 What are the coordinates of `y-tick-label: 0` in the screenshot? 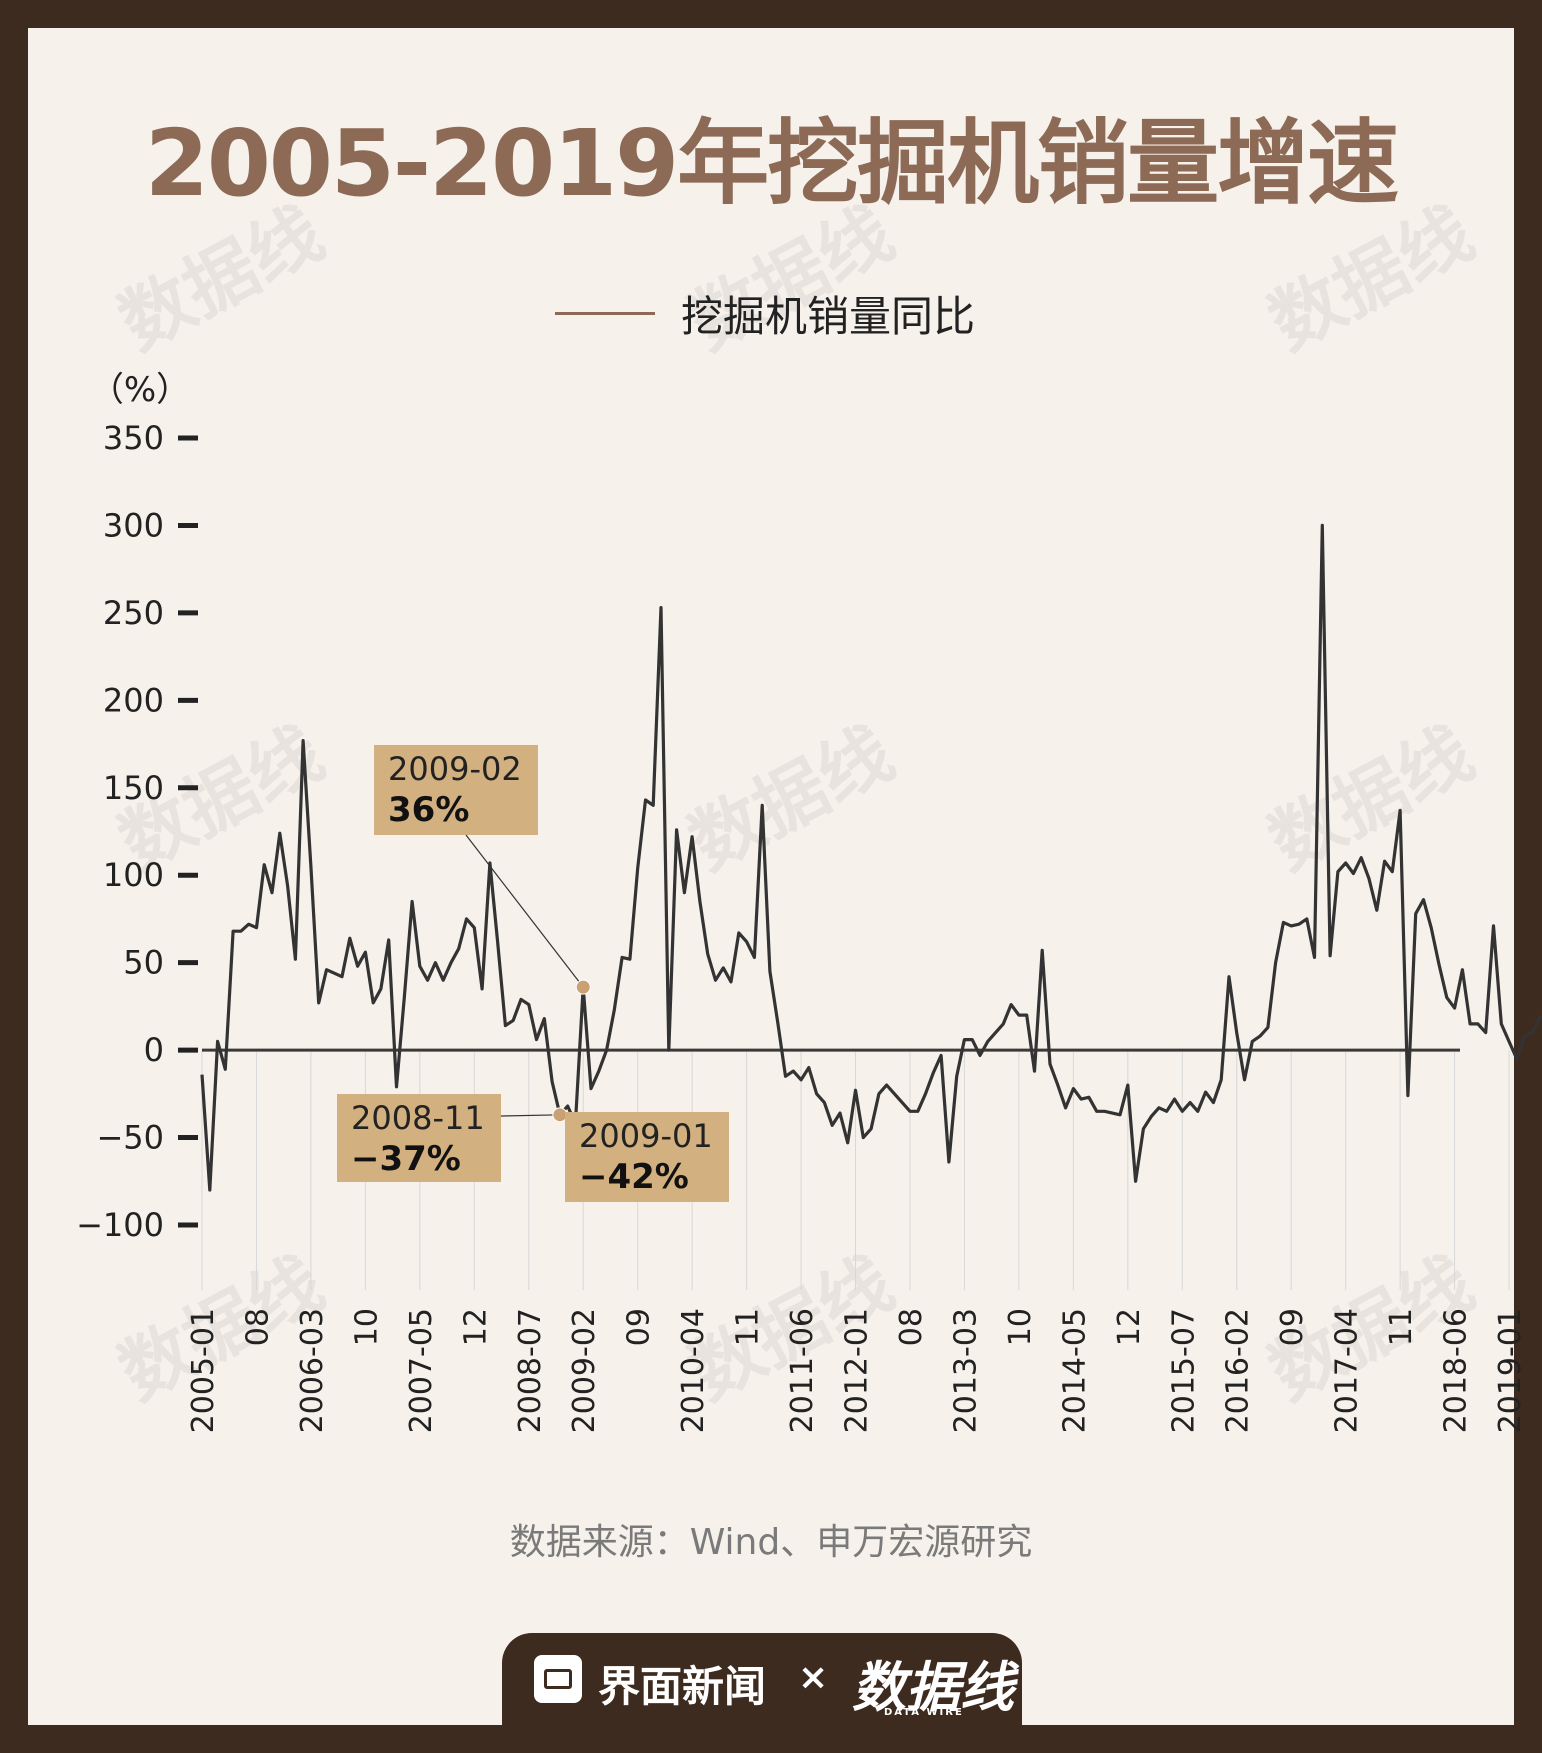 It's located at (154, 1050).